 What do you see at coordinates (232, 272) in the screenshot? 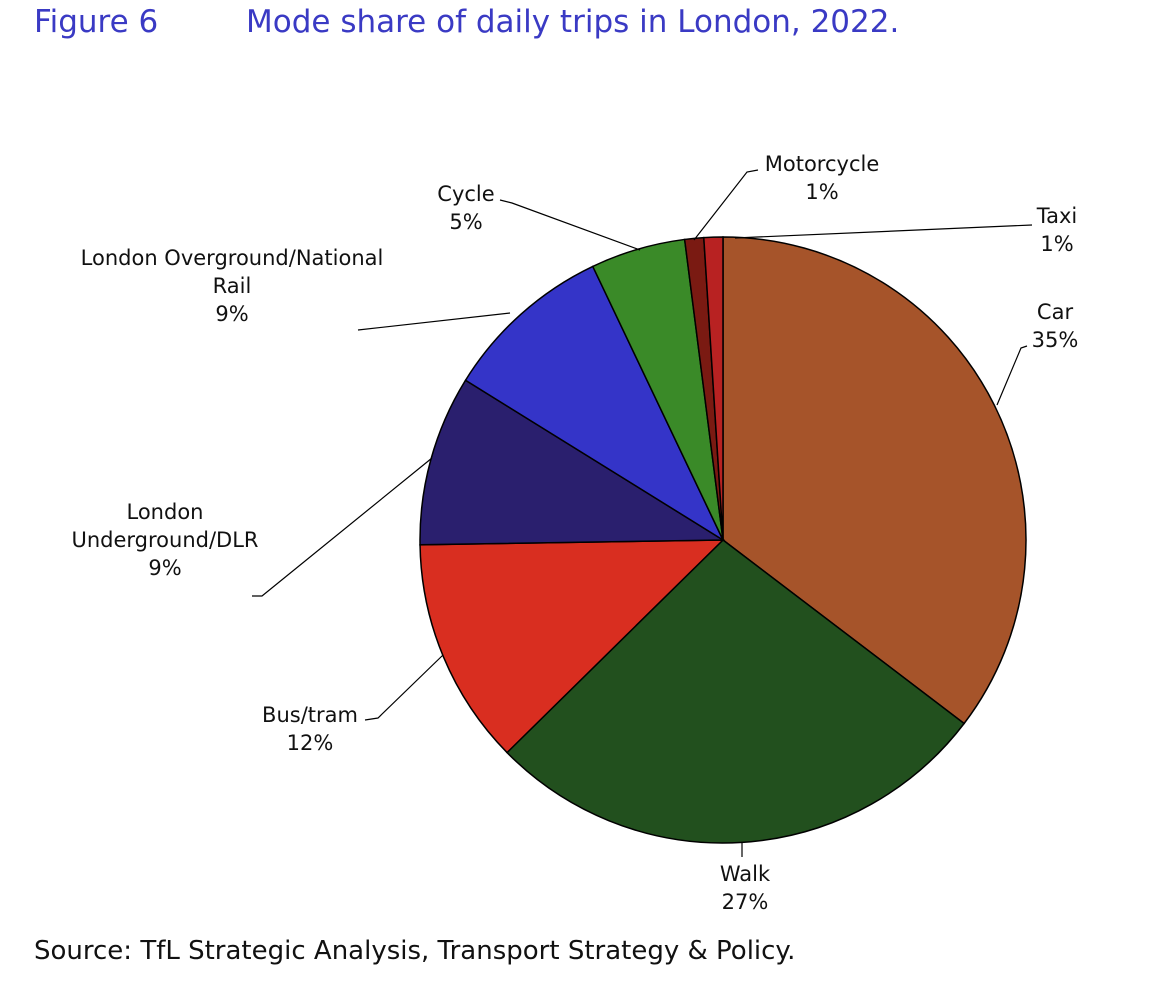
I see `category-label: London Overground/National Rail` at bounding box center [232, 272].